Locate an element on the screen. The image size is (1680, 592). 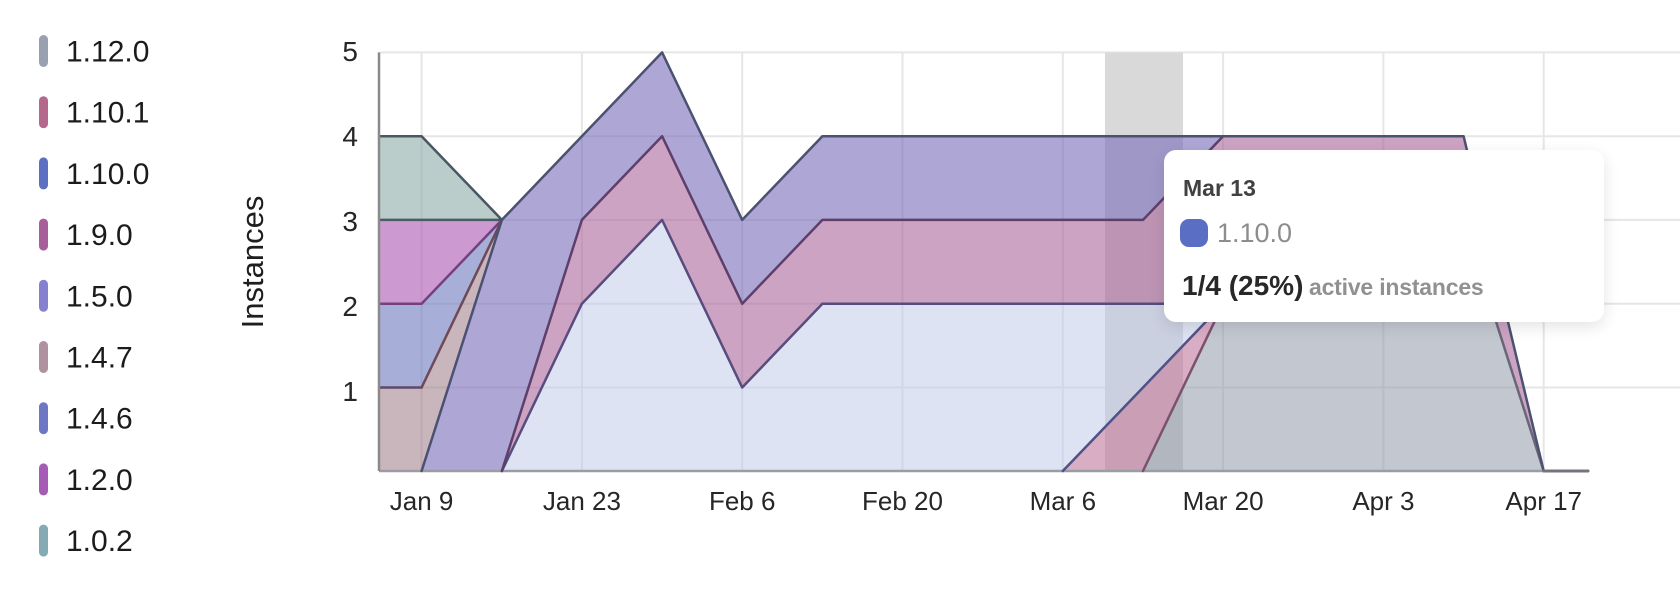
svg-text: 1.10.0 is located at coordinates (107, 174).